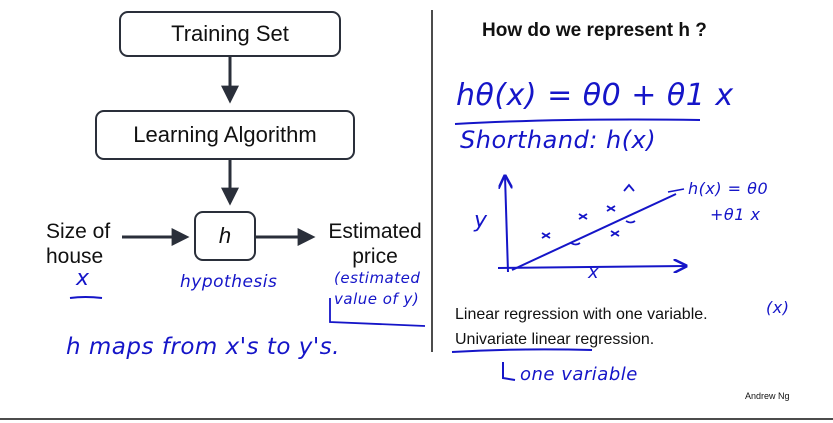  What do you see at coordinates (83, 278) in the screenshot?
I see `hand-note-x: x` at bounding box center [83, 278].